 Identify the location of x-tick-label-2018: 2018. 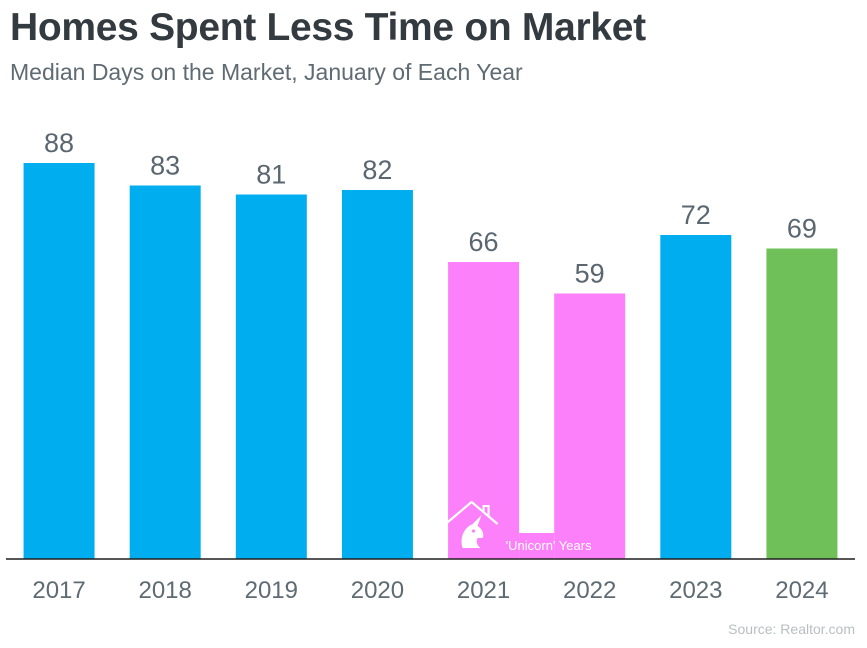
(164, 590).